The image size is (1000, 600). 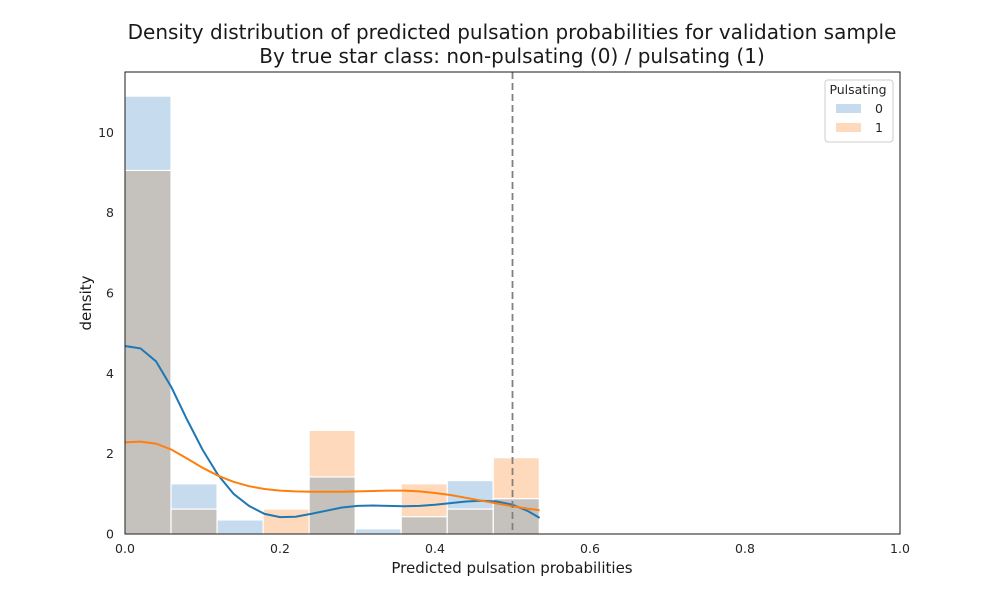 I want to click on x-tick-label: 0.2, so click(x=280, y=548).